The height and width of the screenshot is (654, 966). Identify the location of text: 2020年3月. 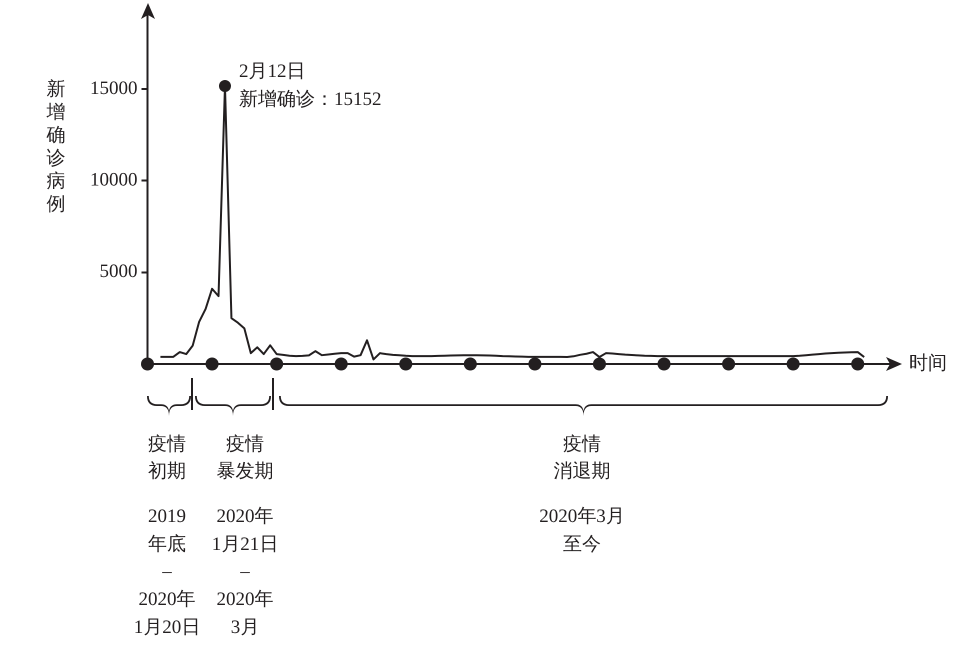
(582, 517).